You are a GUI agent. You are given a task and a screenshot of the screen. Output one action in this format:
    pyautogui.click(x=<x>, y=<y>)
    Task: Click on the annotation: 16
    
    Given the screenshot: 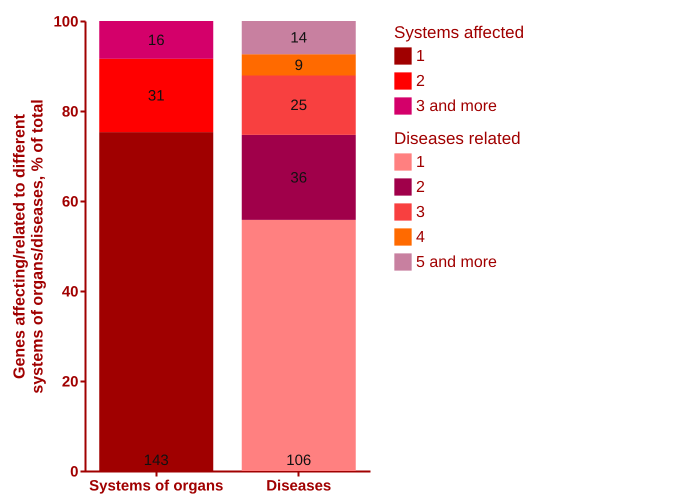 What is the action you would take?
    pyautogui.click(x=156, y=40)
    